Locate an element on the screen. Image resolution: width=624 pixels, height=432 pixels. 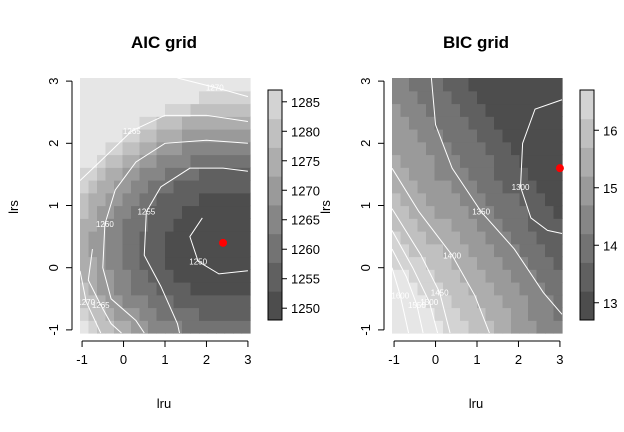
colorbar-tick-label: 1260 is located at coordinates (305, 249).